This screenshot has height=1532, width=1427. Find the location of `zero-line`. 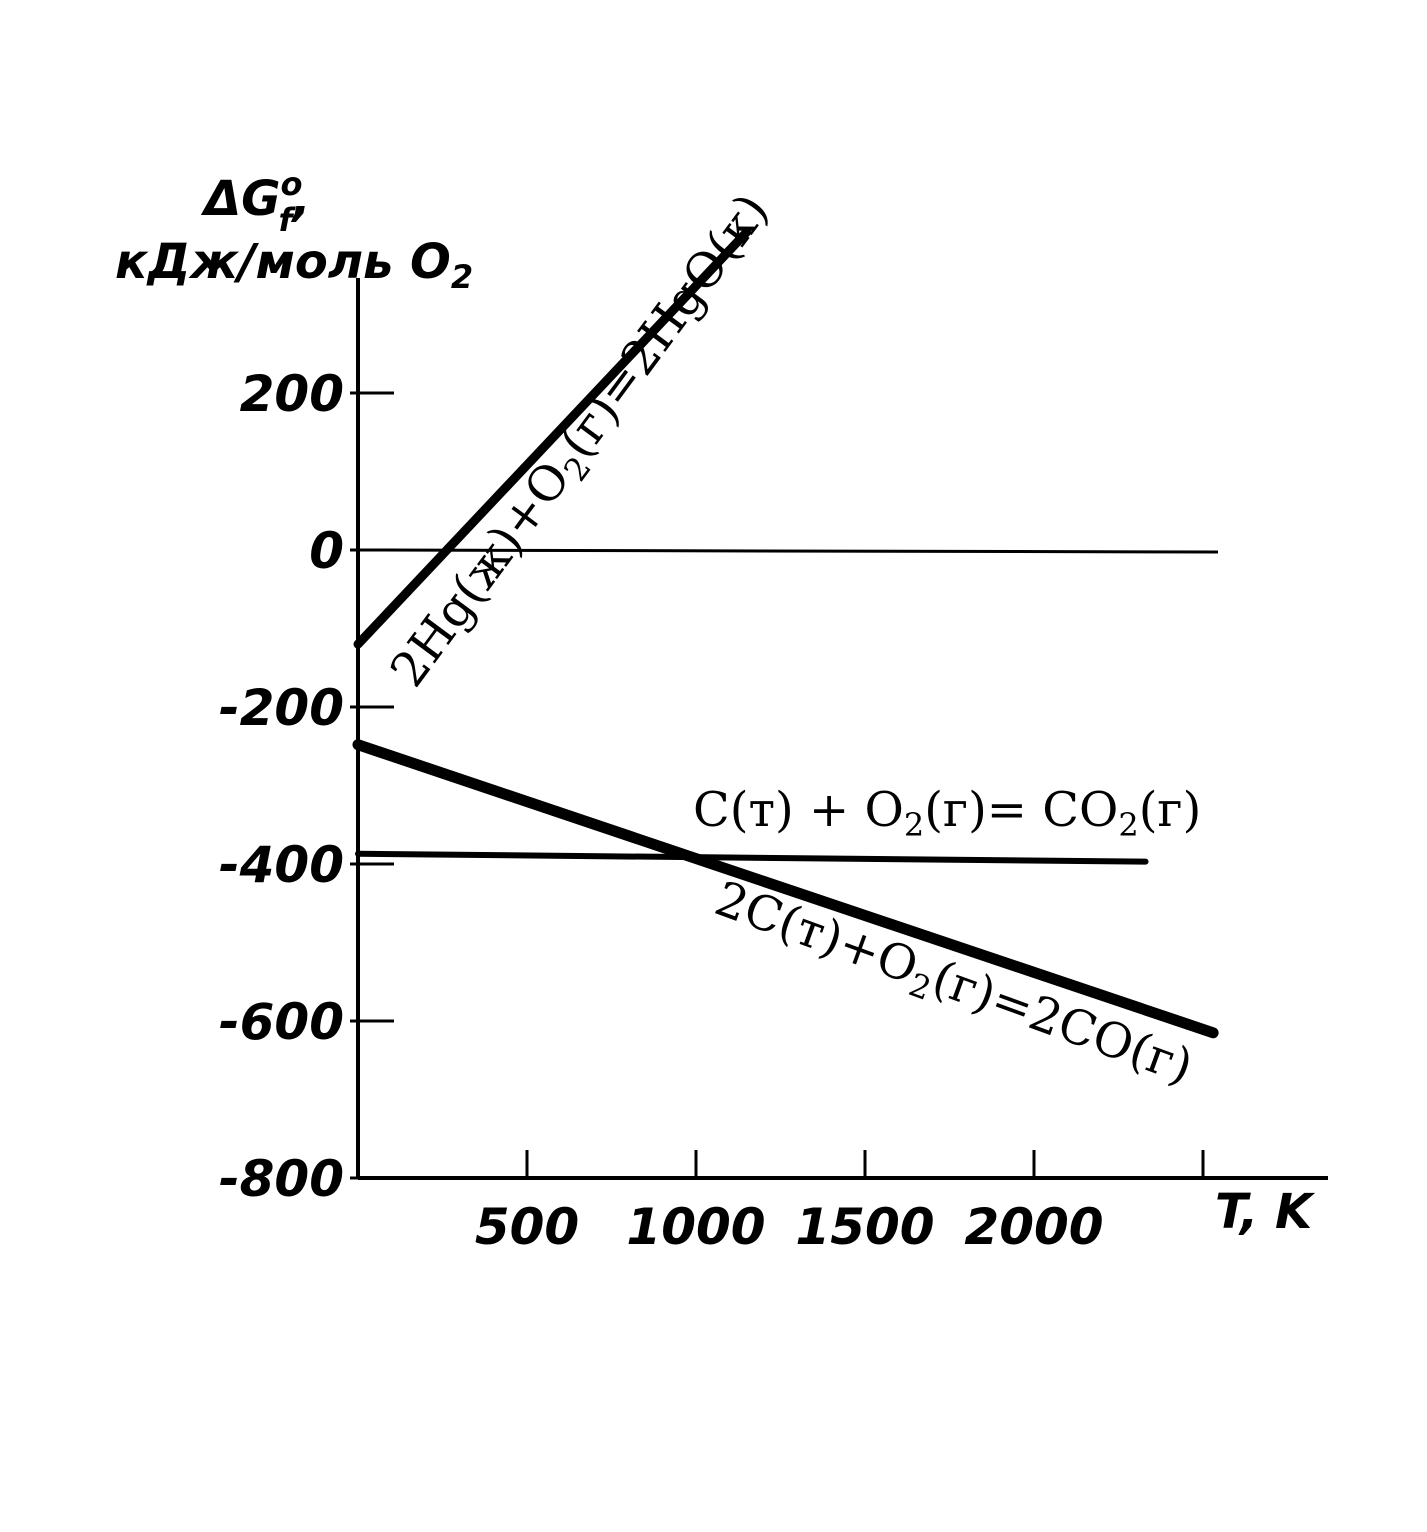

zero-line is located at coordinates (788, 551).